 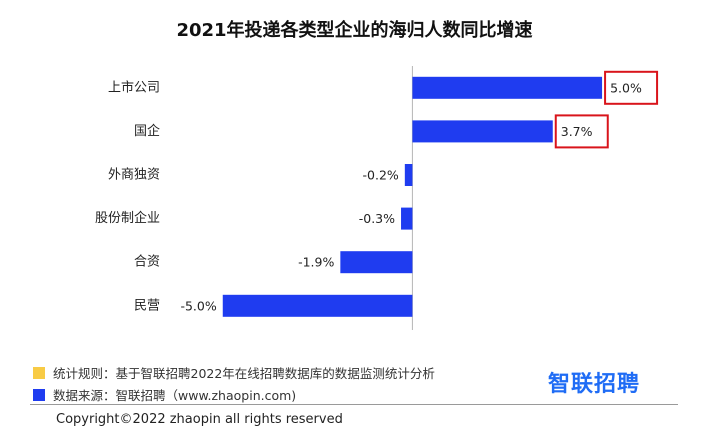 I want to click on value-label-股份制企业: -0.3%, so click(x=377, y=218).